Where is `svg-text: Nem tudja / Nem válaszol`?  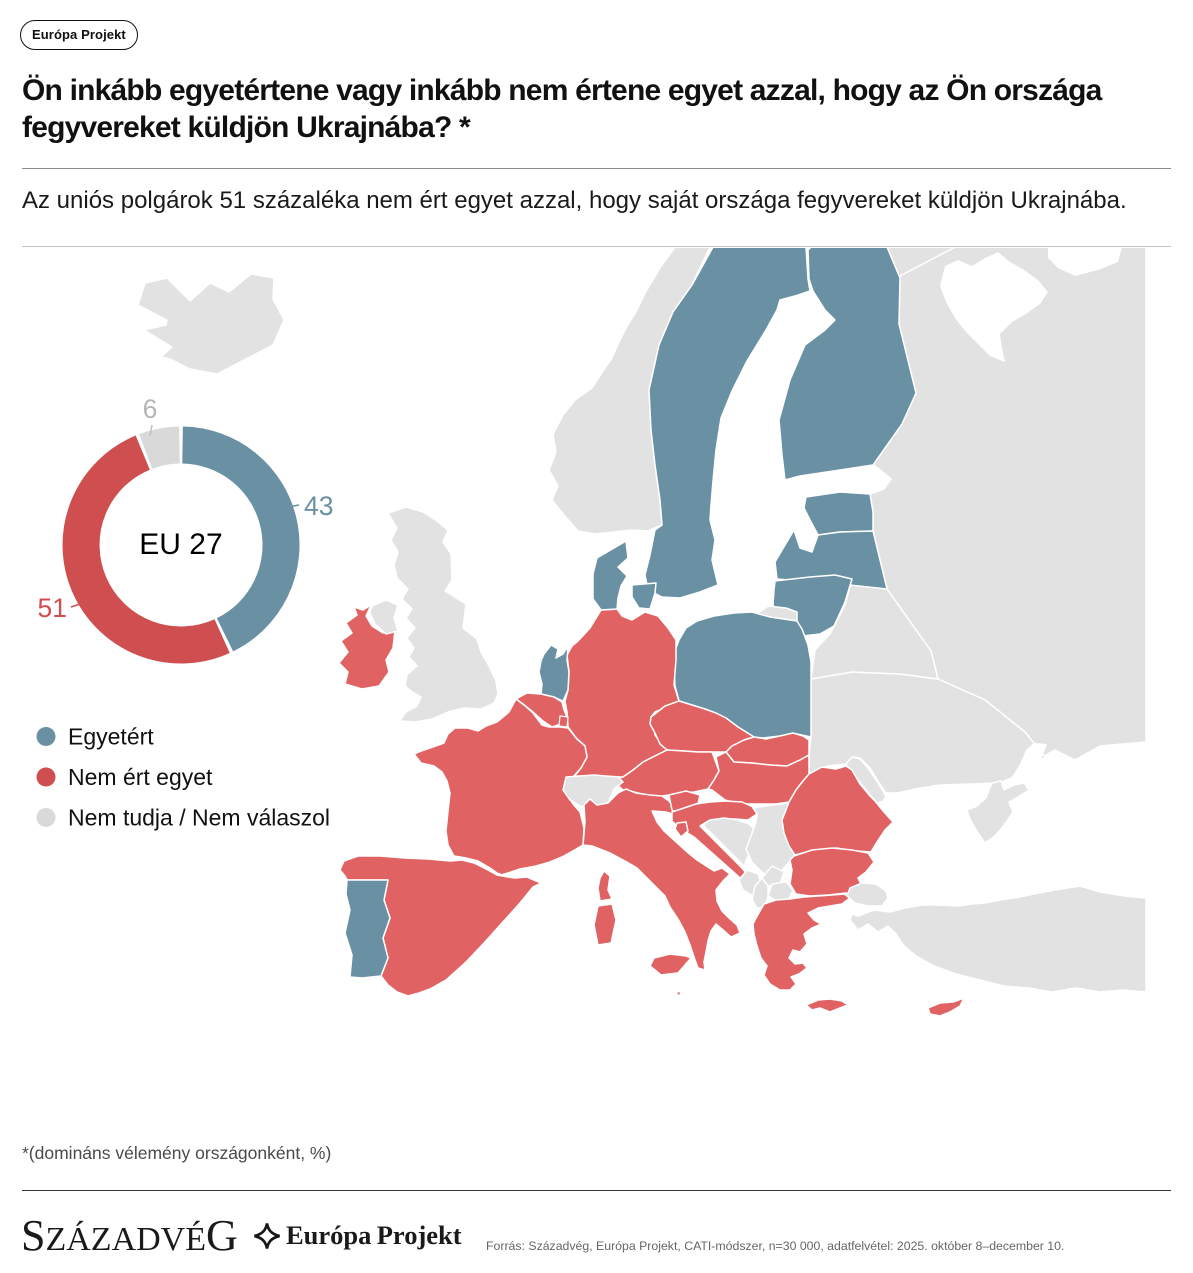 svg-text: Nem tudja / Nem válaszol is located at coordinates (199, 818).